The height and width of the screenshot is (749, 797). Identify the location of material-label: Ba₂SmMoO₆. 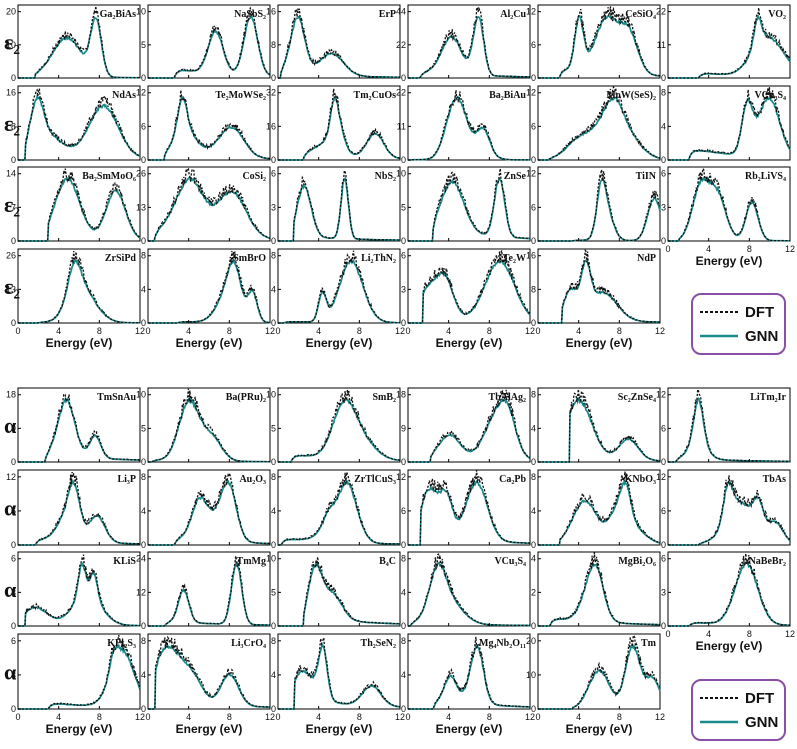
(109, 176).